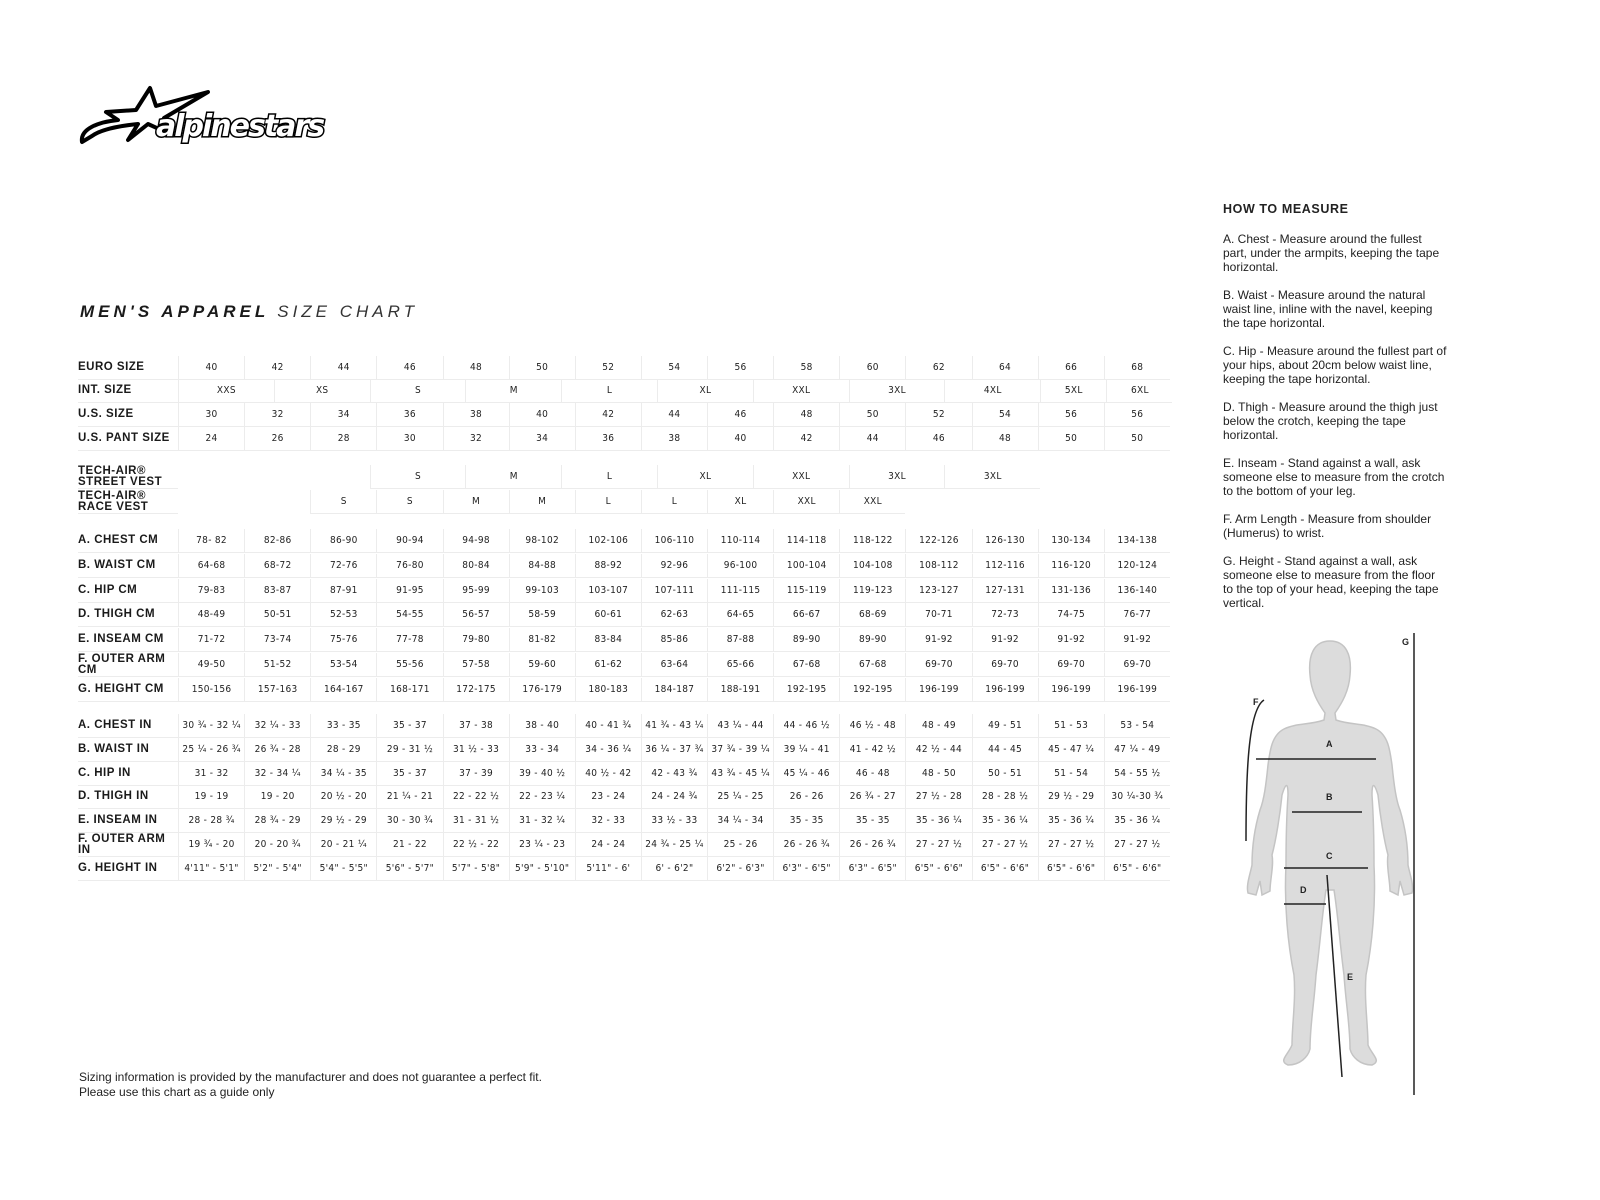 This screenshot has width=1600, height=1200. What do you see at coordinates (409, 845) in the screenshot?
I see `table-cell: 21 - 22` at bounding box center [409, 845].